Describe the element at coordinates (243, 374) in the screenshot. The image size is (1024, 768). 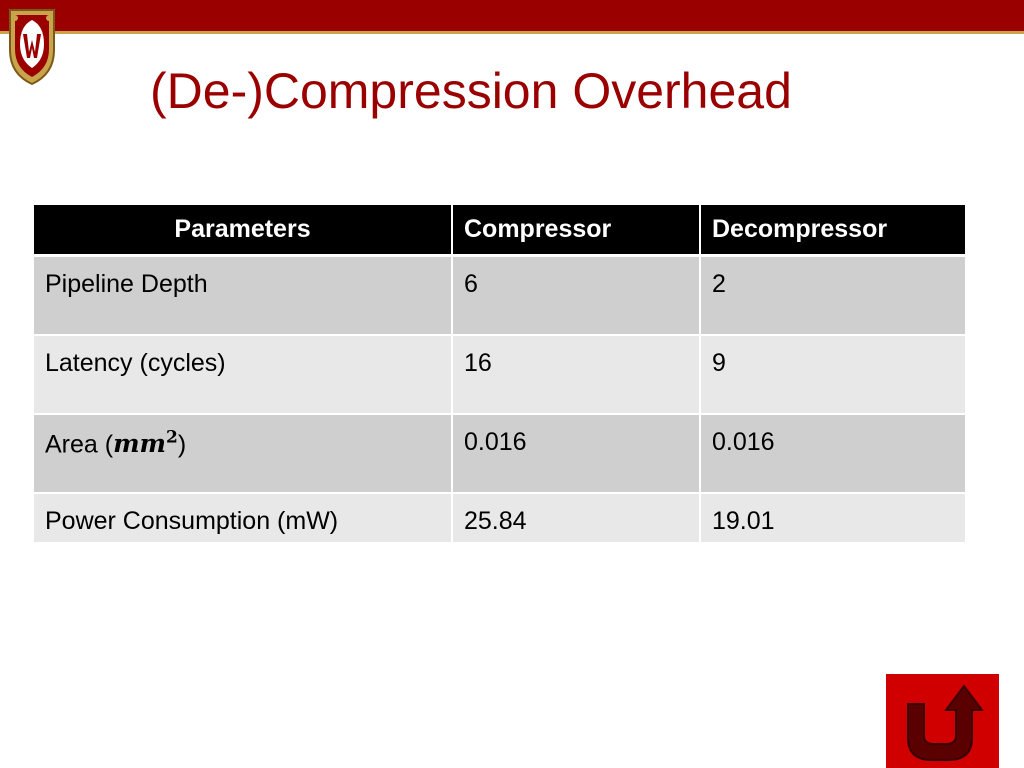
I see `row-label: Latency (cycles)` at that location.